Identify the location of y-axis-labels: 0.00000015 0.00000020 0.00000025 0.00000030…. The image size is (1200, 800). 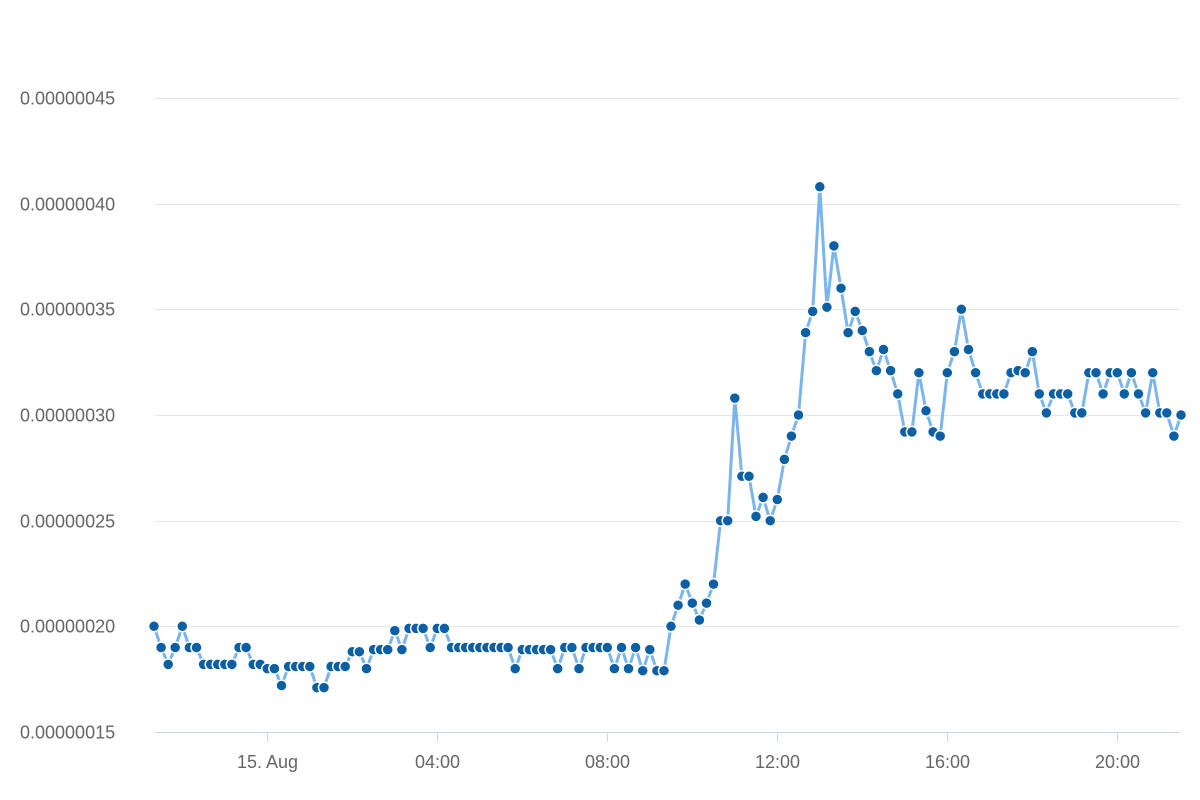
(67, 416).